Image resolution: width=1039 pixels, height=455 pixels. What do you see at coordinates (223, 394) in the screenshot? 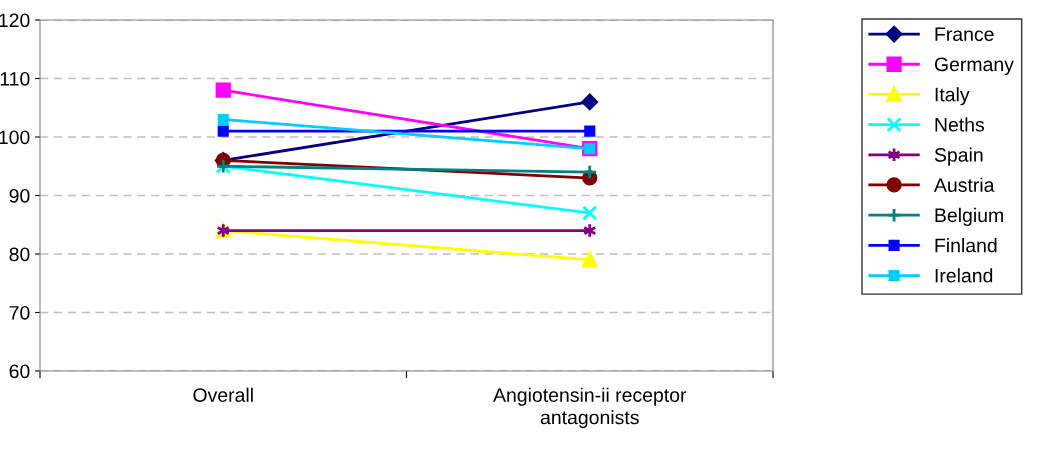
I see `x-tick-label: Overall` at bounding box center [223, 394].